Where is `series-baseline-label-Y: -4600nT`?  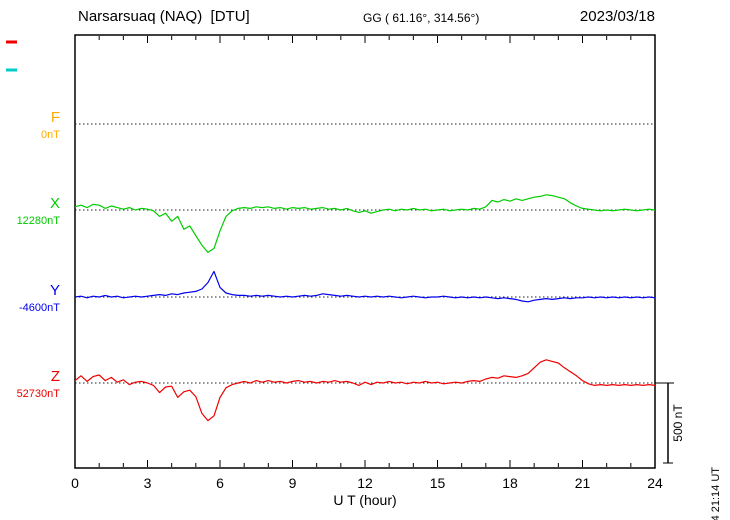
series-baseline-label-Y: -4600nT is located at coordinates (39, 308).